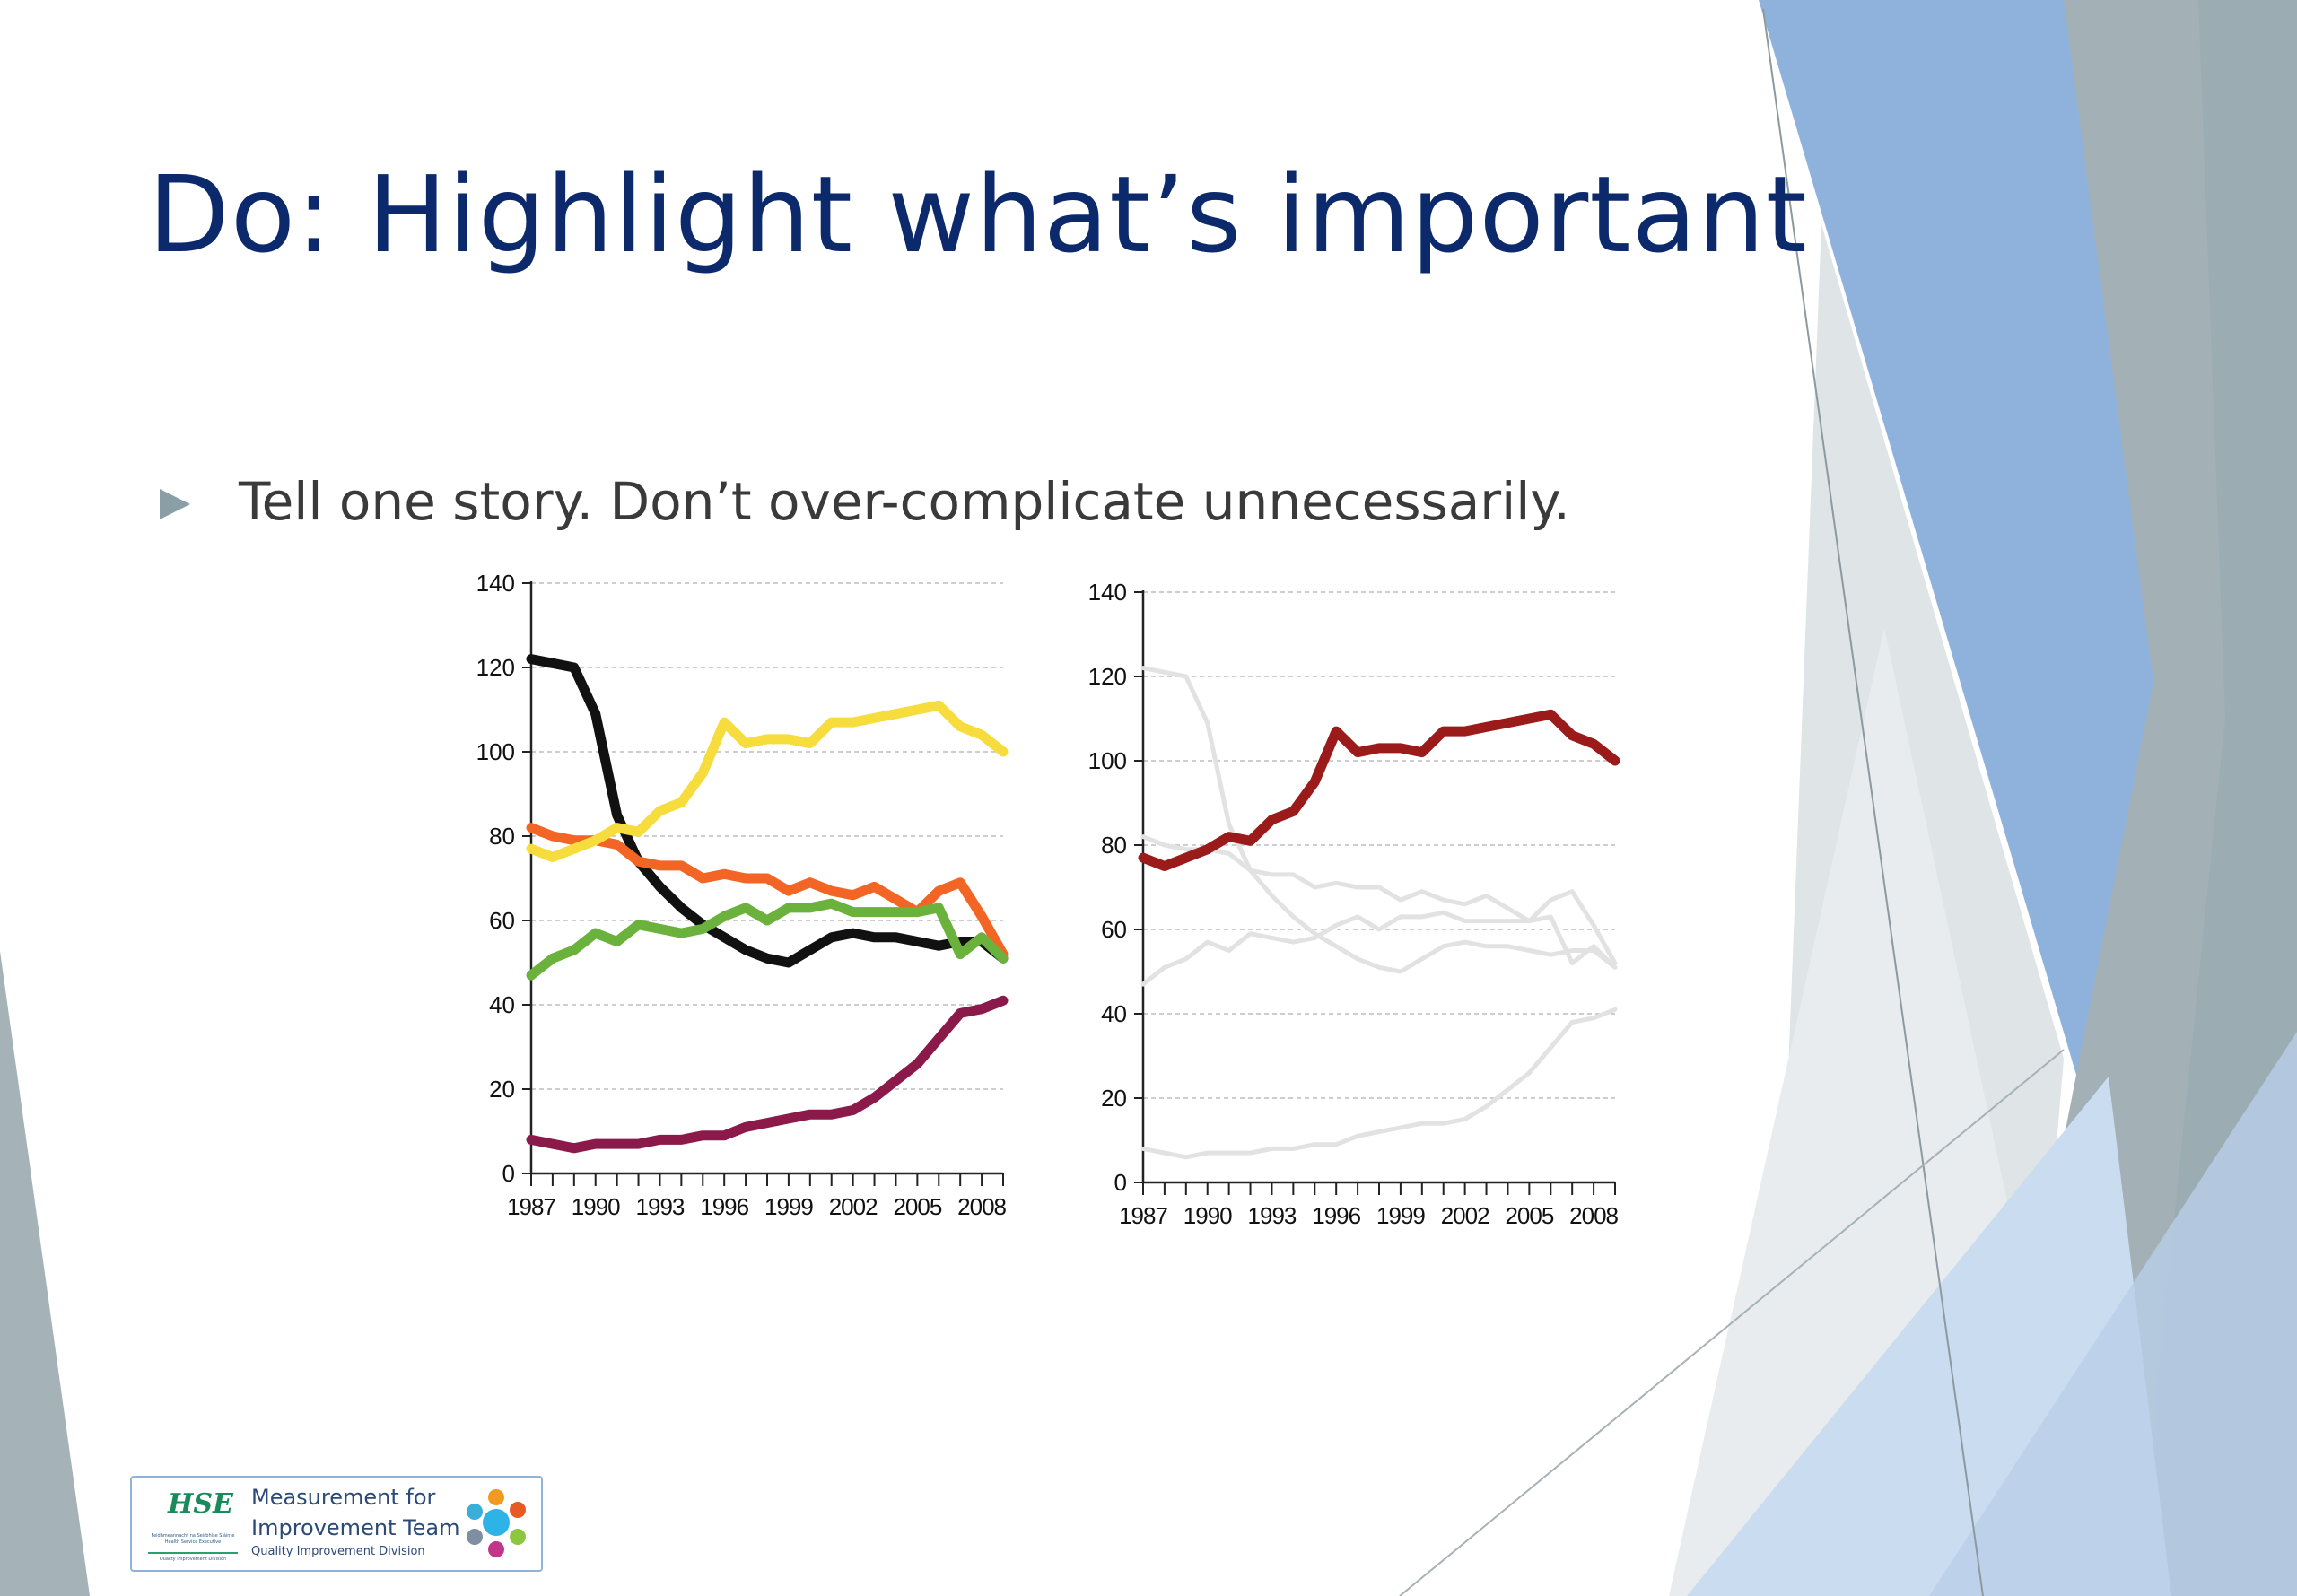 The height and width of the screenshot is (1596, 2297). What do you see at coordinates (767, 781) in the screenshot?
I see `series-line-yellow` at bounding box center [767, 781].